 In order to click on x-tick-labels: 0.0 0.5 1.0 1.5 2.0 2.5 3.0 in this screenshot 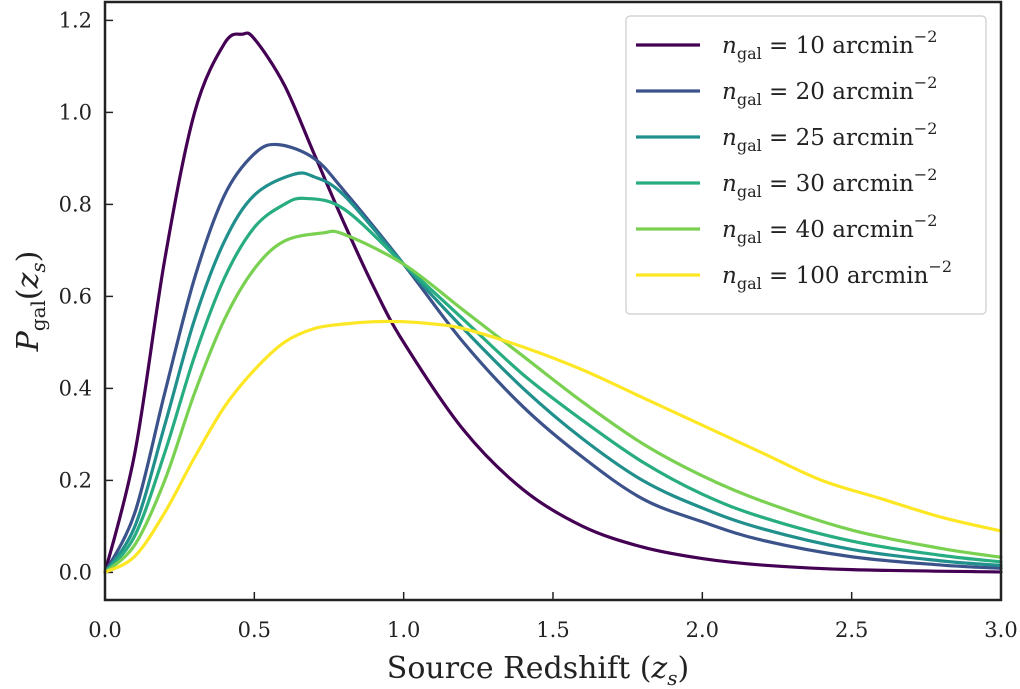, I will do `click(552, 630)`.